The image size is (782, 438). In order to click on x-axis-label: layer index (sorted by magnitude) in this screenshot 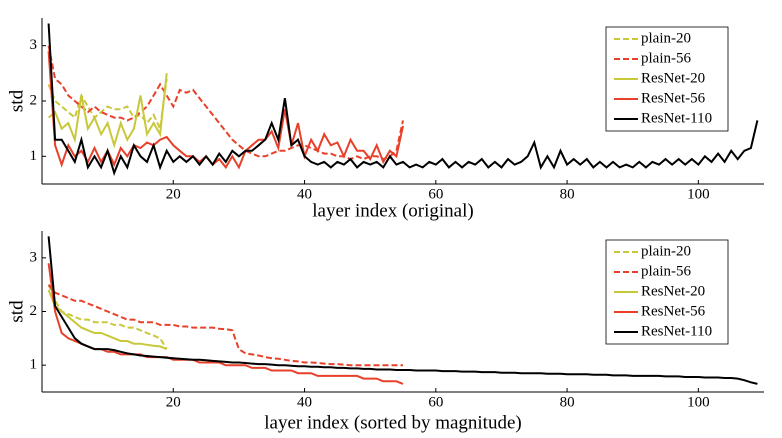, I will do `click(392, 422)`.